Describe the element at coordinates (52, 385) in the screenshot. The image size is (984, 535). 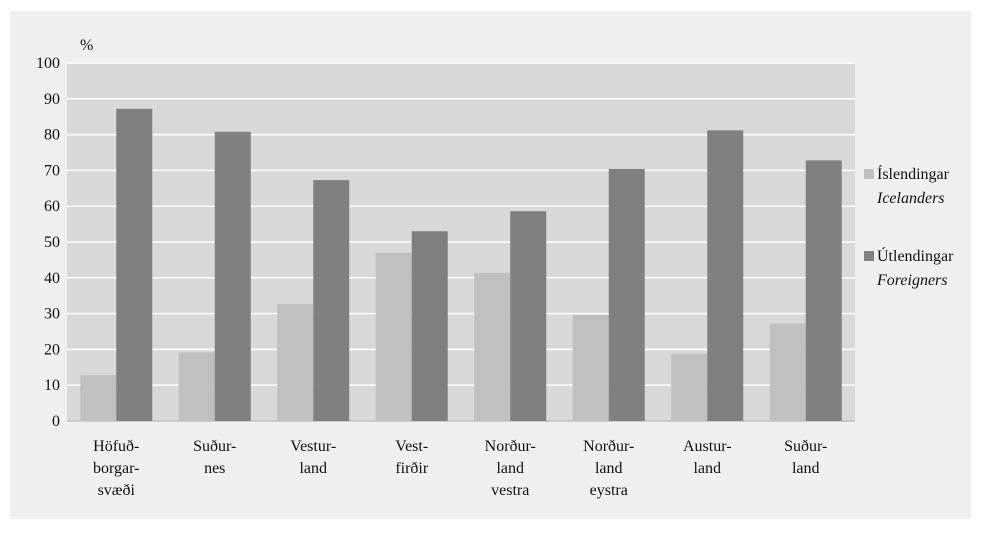
I see `y-tick-label: 10` at that location.